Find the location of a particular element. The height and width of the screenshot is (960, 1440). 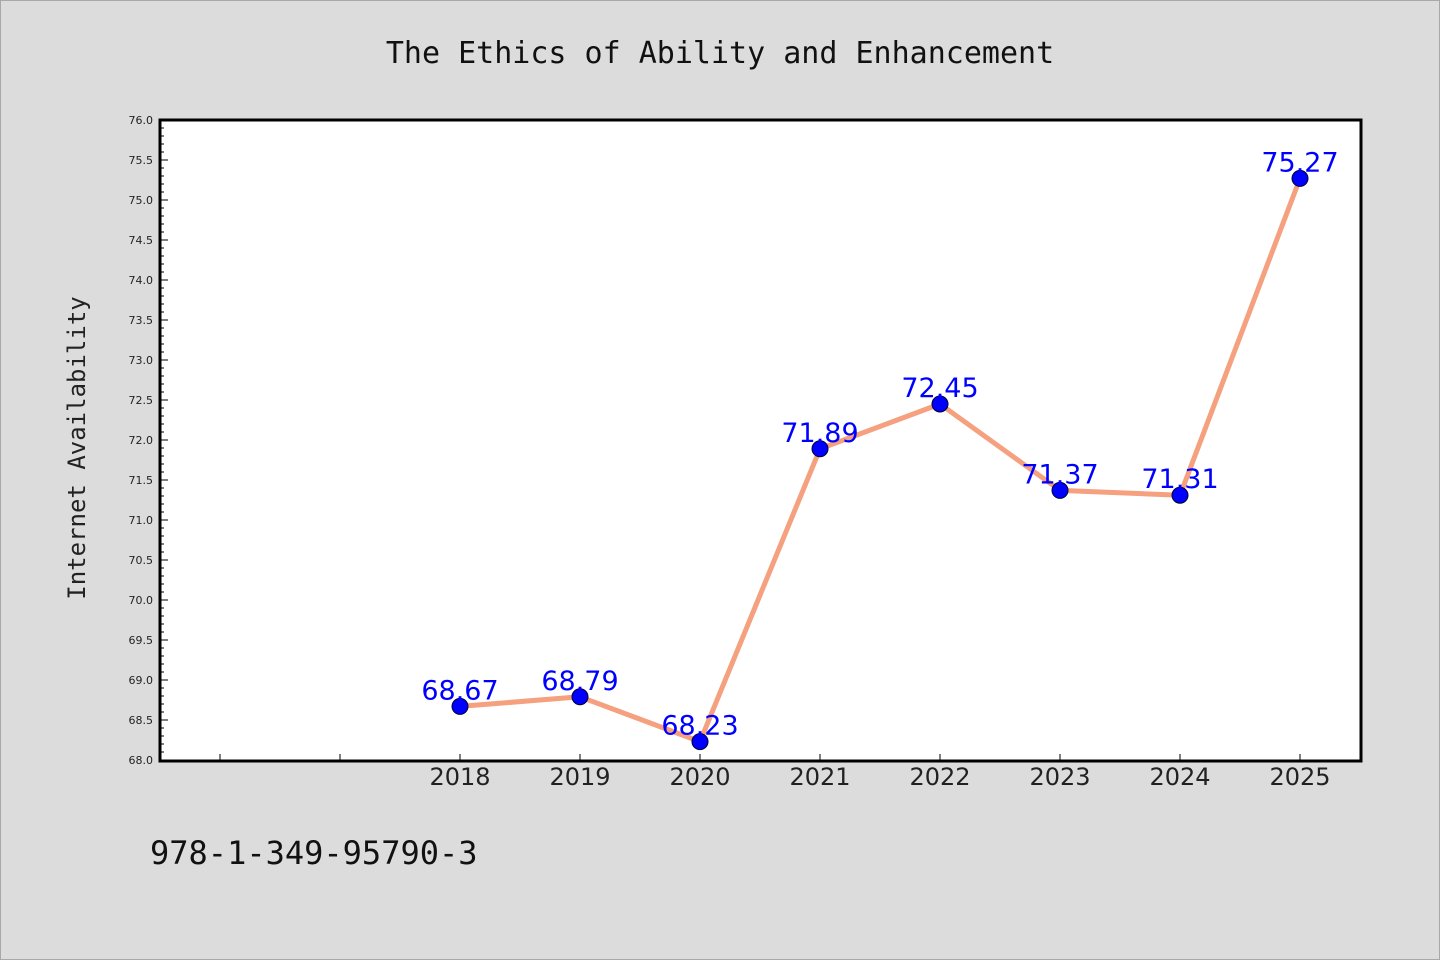

data-label: 68.23 is located at coordinates (699, 726).